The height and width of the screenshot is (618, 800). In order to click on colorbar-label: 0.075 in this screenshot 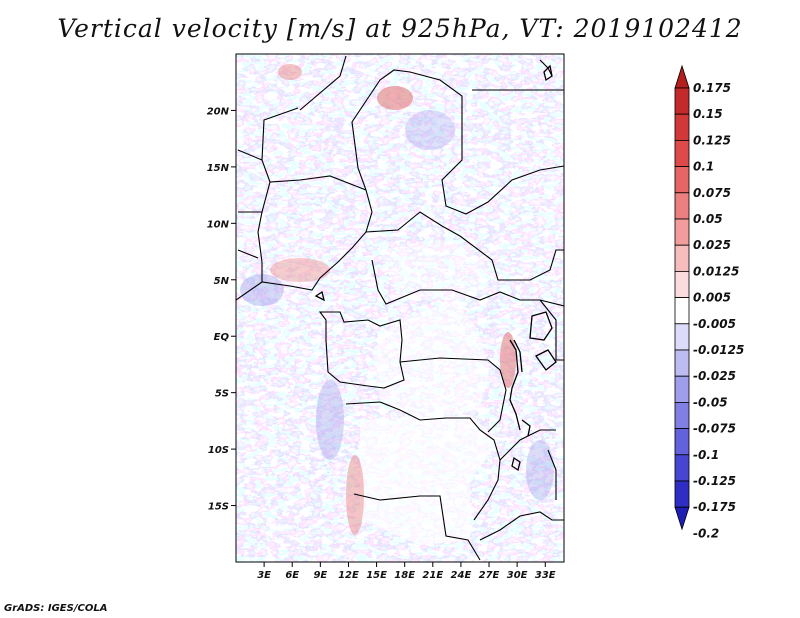, I will do `click(712, 193)`.